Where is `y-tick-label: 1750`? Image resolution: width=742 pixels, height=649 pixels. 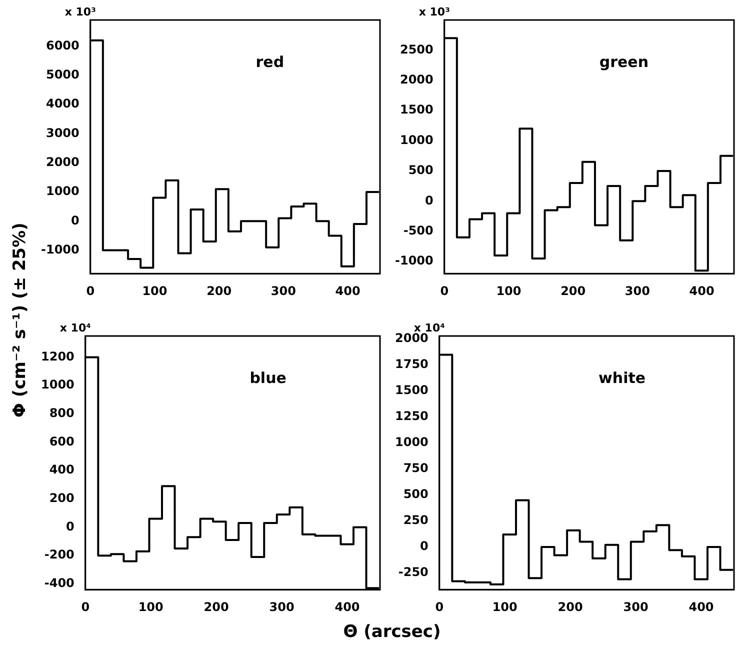
y-tick-label: 1750 is located at coordinates (411, 364).